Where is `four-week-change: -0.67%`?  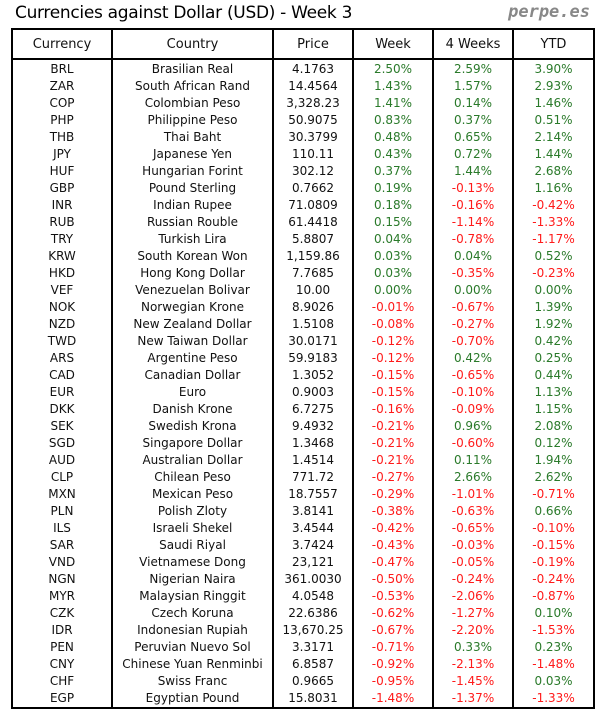 four-week-change: -0.67% is located at coordinates (473, 307).